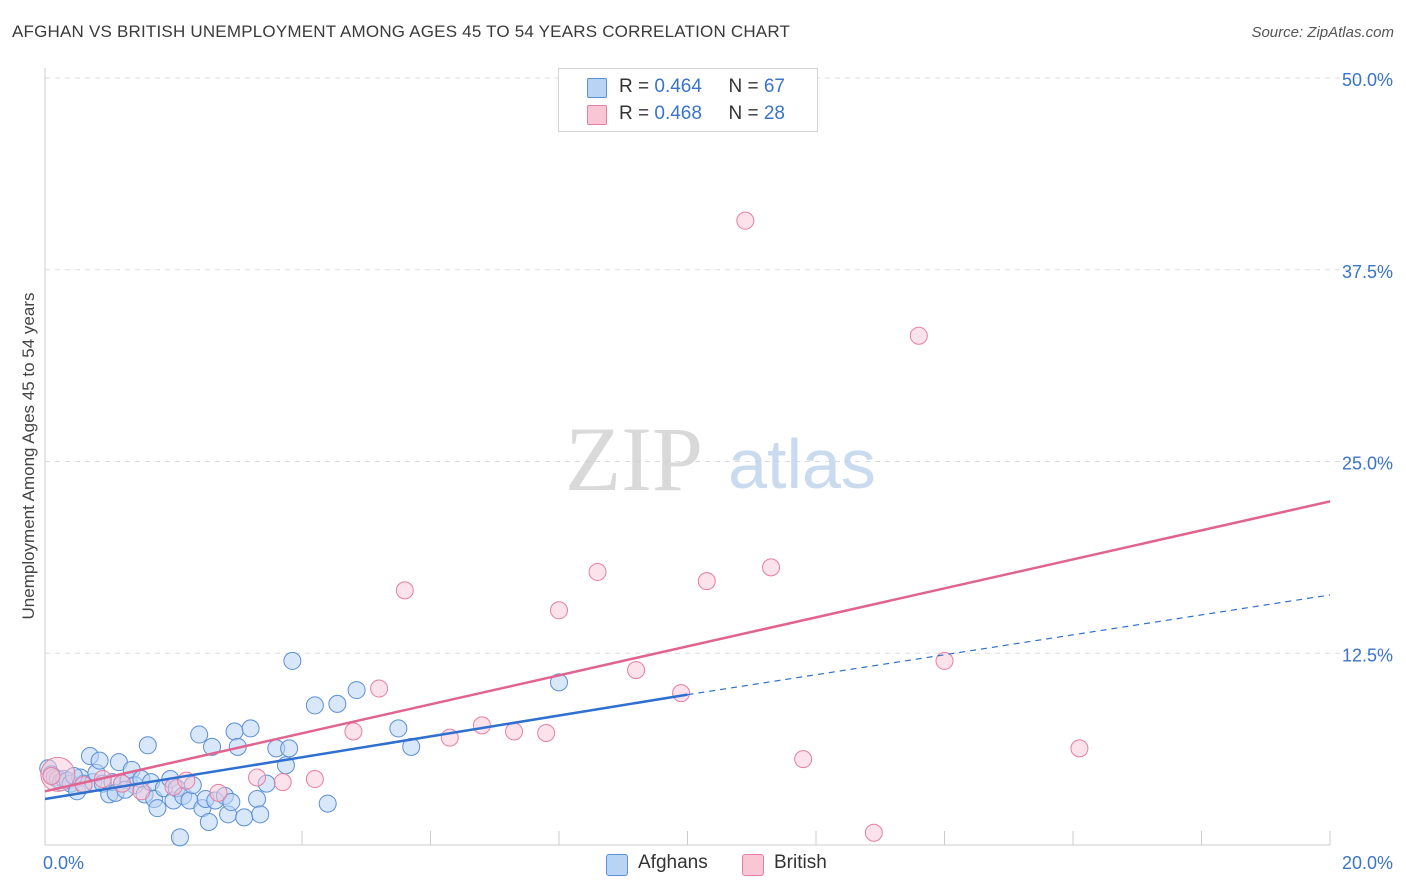  What do you see at coordinates (1367, 464) in the screenshot?
I see `y-tick-label: 25.0%` at bounding box center [1367, 464].